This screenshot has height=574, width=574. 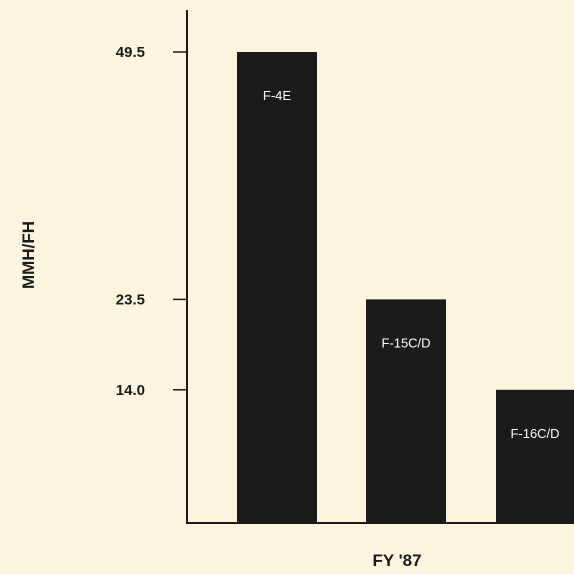 What do you see at coordinates (405, 342) in the screenshot?
I see `bar-label-f-15c-d: F-15C/D` at bounding box center [405, 342].